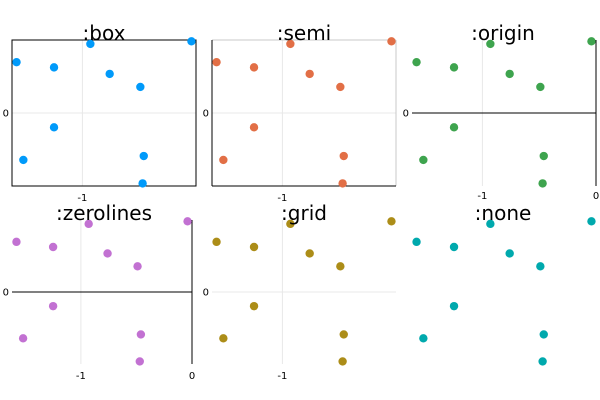 The height and width of the screenshot is (400, 600). Describe the element at coordinates (504, 283) in the screenshot. I see `subplot-none: :none` at that location.